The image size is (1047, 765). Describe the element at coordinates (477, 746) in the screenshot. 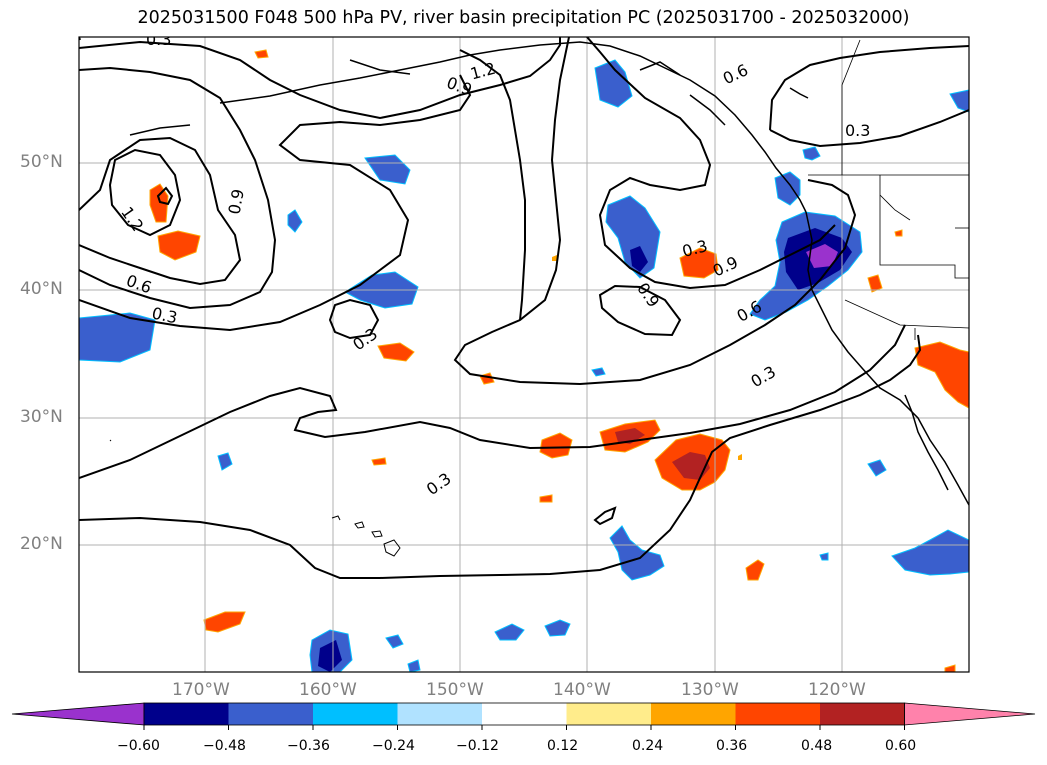

I see `colorbar-tick-label: −0.12` at that location.